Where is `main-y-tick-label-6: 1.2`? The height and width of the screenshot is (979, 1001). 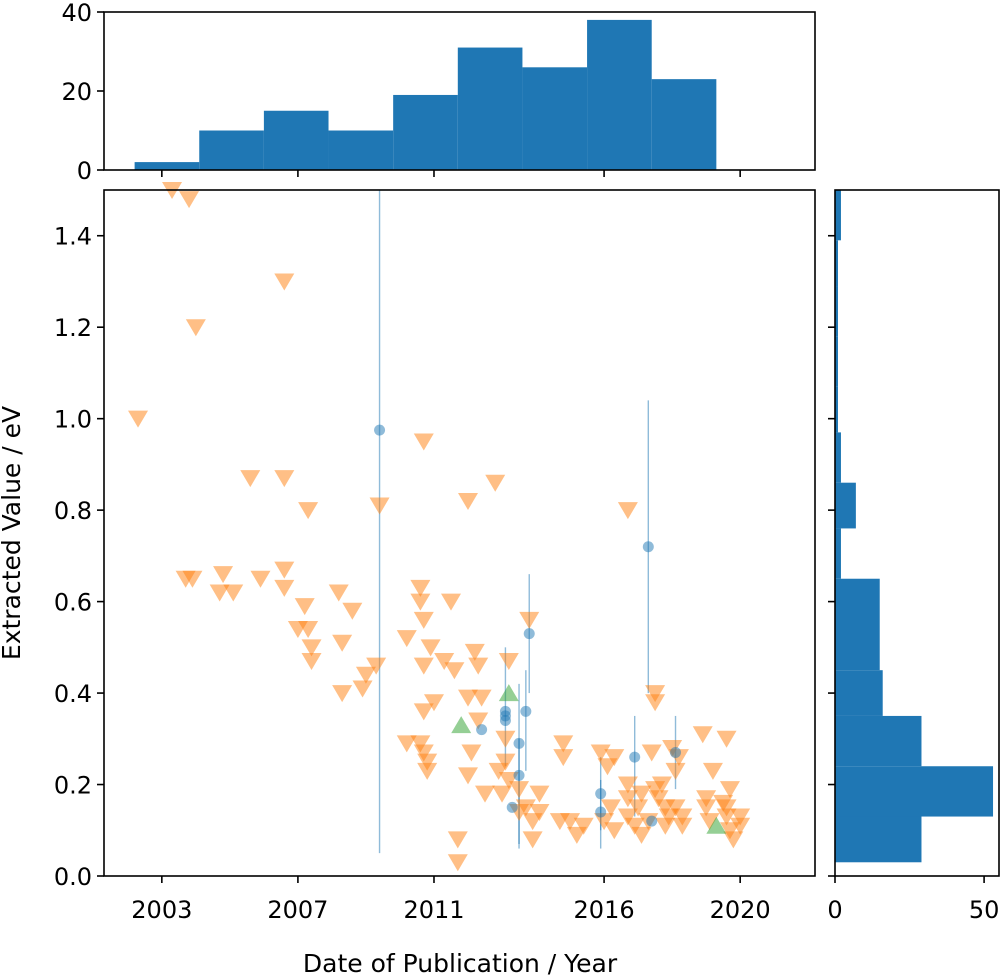
main-y-tick-label-6: 1.2 is located at coordinates (73, 328).